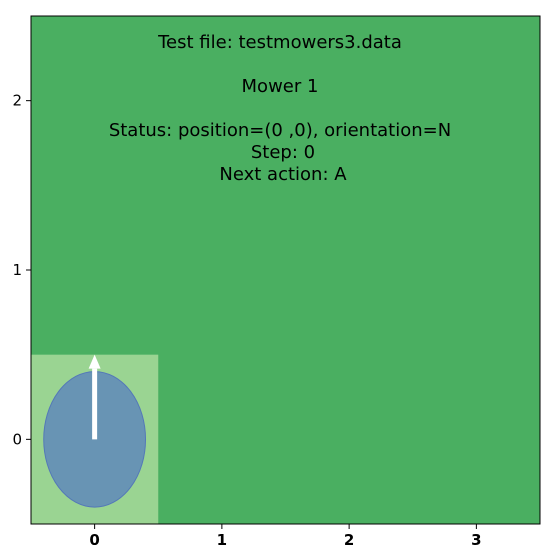  I want to click on x-tick-label-3: 3, so click(476, 540).